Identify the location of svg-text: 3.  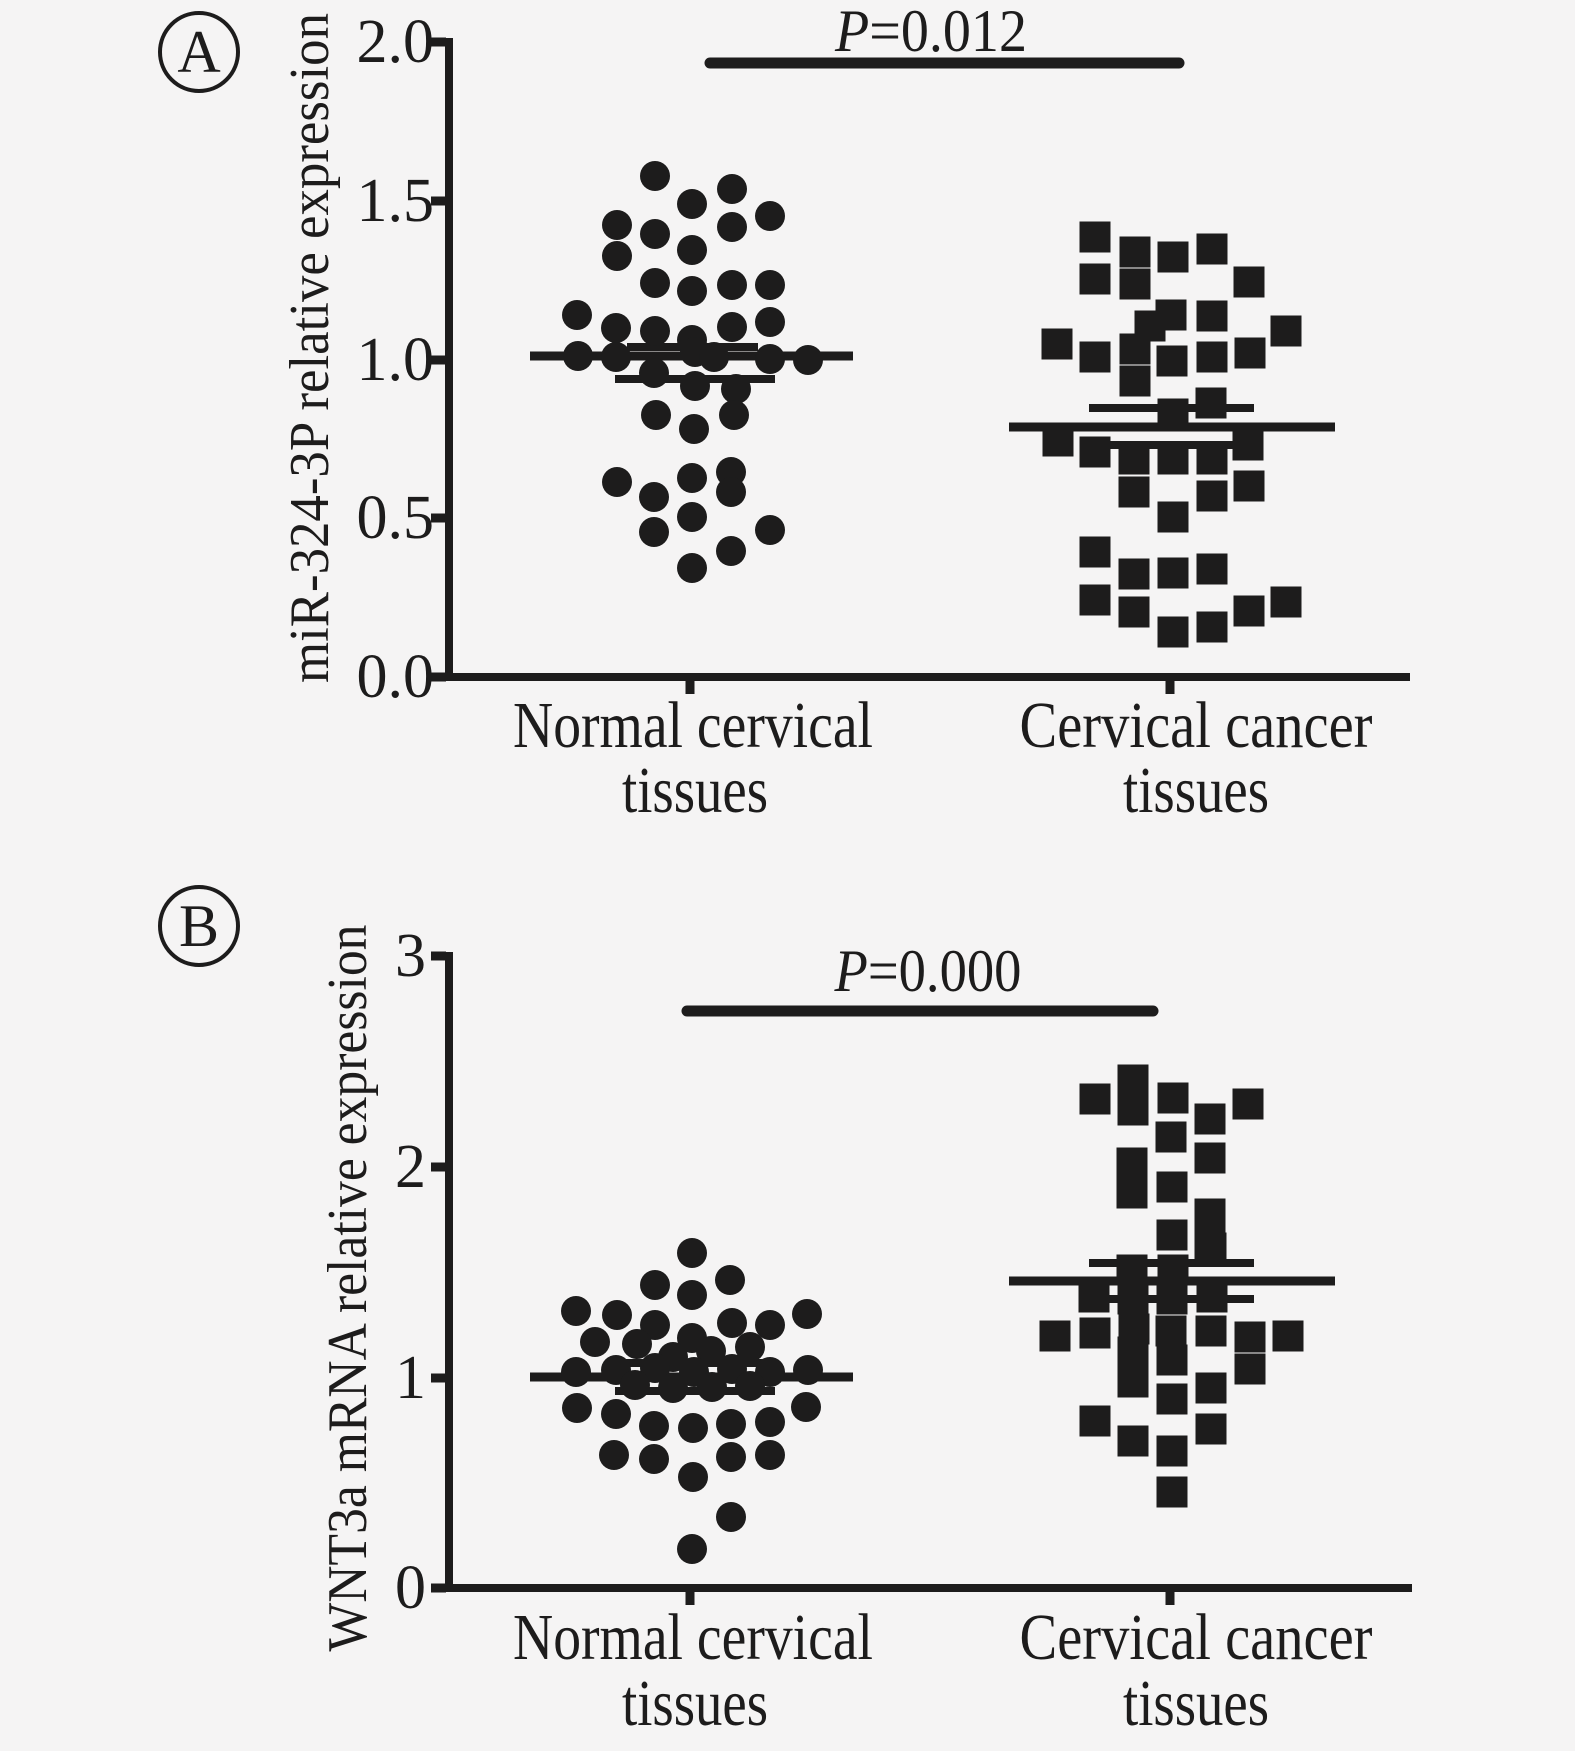
(410, 956).